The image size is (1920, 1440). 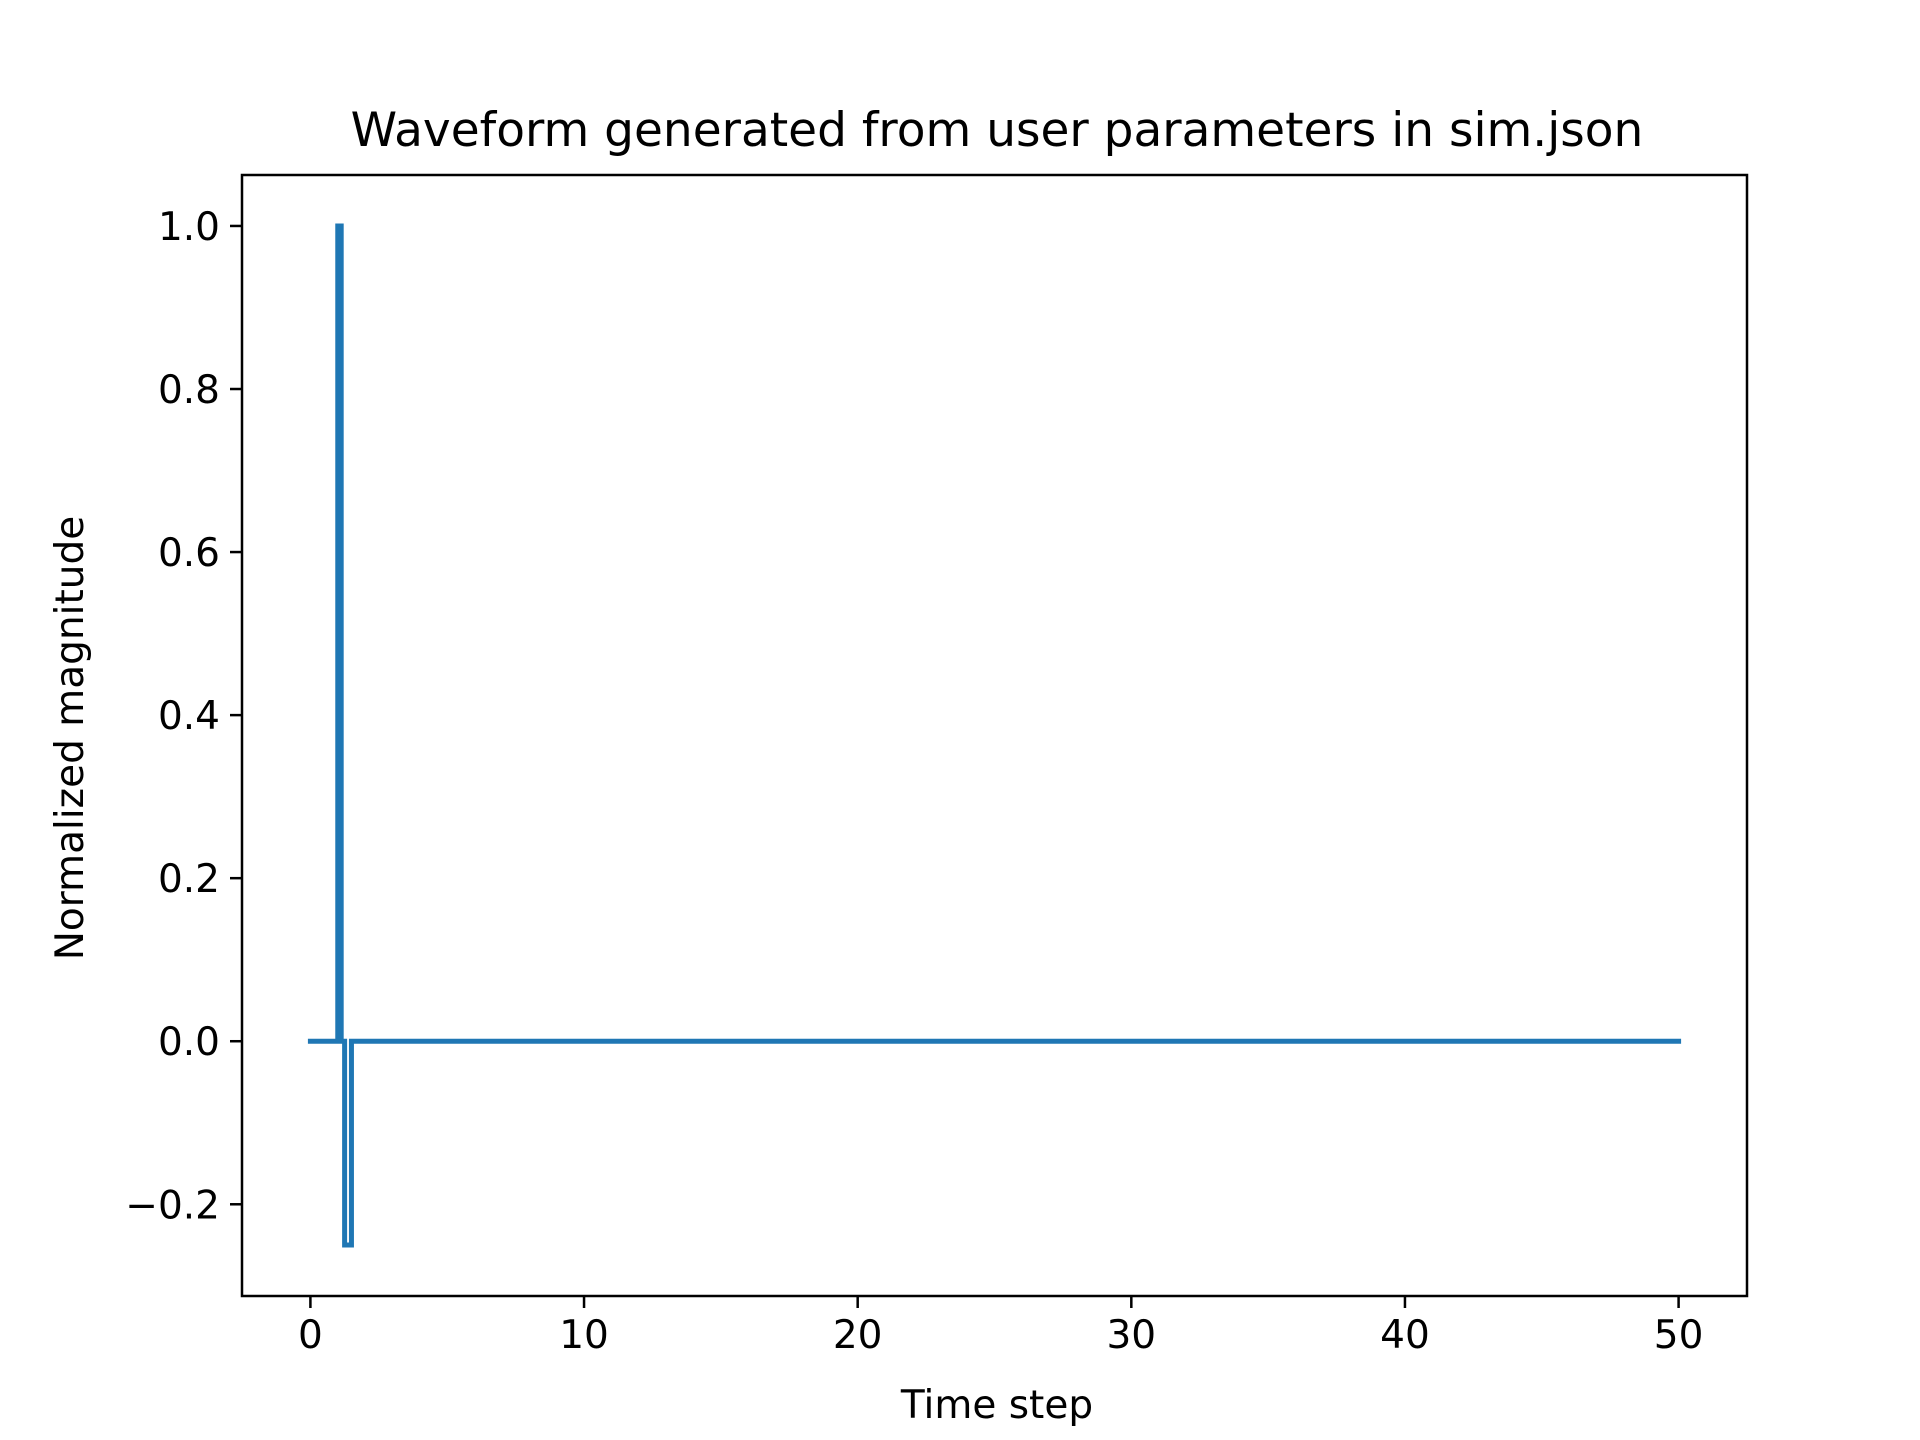 I want to click on x-axis-label: Time step, so click(x=996, y=1405).